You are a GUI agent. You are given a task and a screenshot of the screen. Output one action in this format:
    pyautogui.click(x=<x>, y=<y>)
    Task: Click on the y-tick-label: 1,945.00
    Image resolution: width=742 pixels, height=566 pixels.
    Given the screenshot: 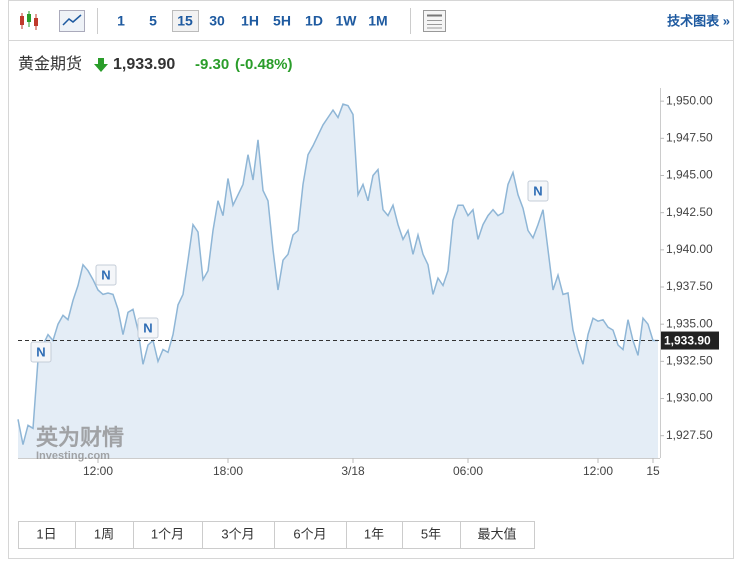 What is the action you would take?
    pyautogui.click(x=689, y=175)
    